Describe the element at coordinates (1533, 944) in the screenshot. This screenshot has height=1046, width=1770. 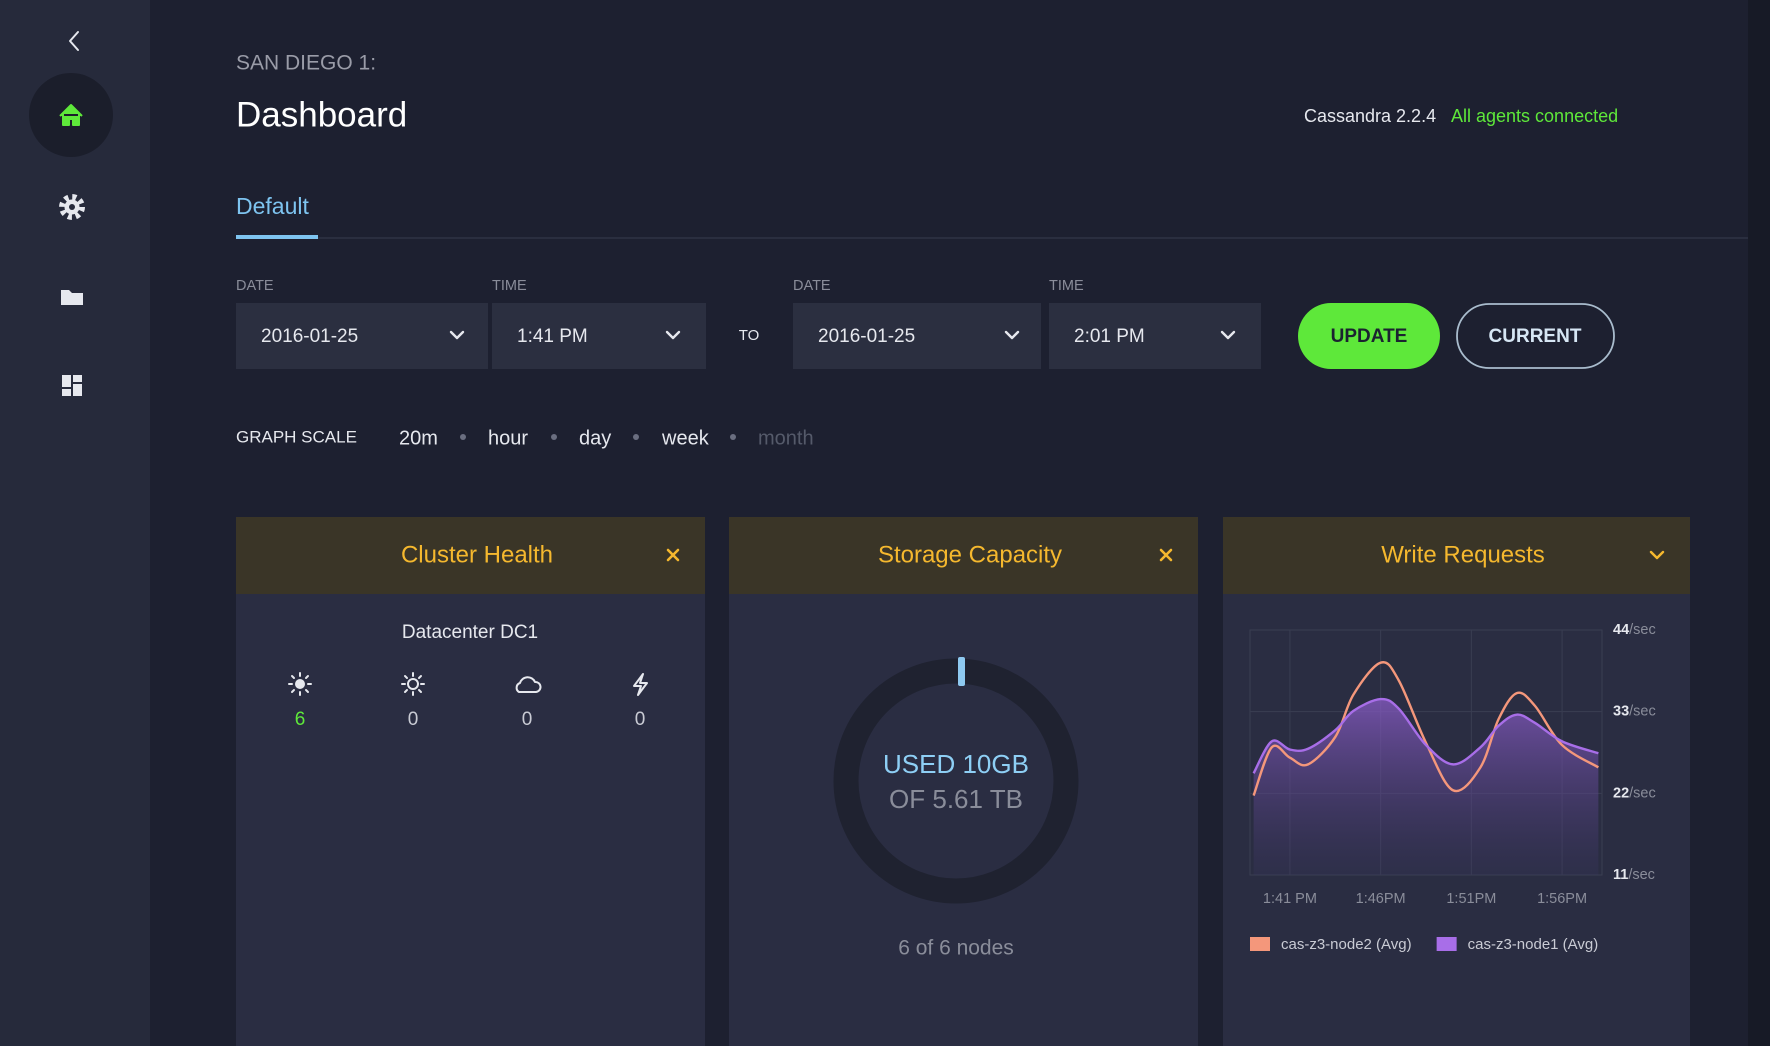
I see `legend-label: cas-z3-node1 (Avg)` at that location.